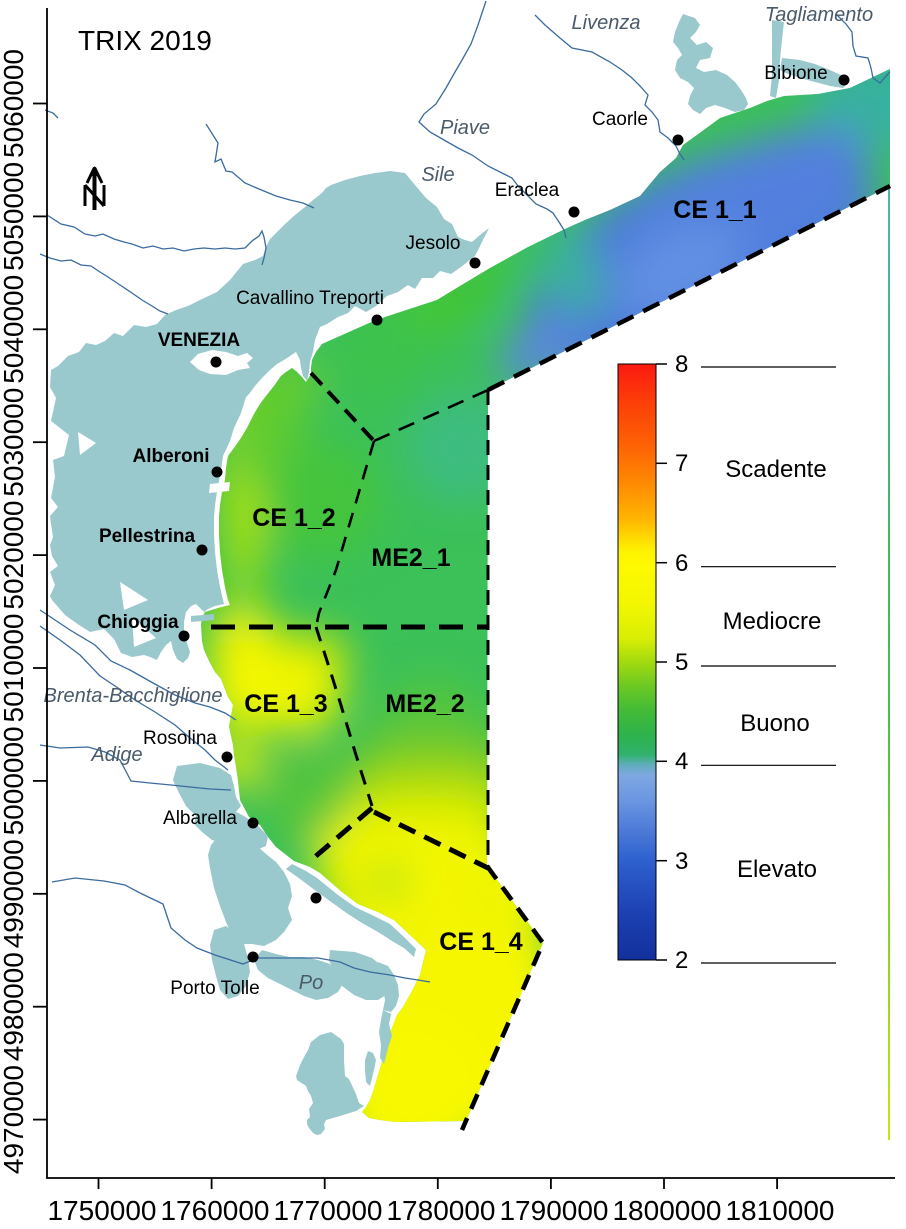  Describe the element at coordinates (170, 456) in the screenshot. I see `svg-text: Alberoni` at that location.